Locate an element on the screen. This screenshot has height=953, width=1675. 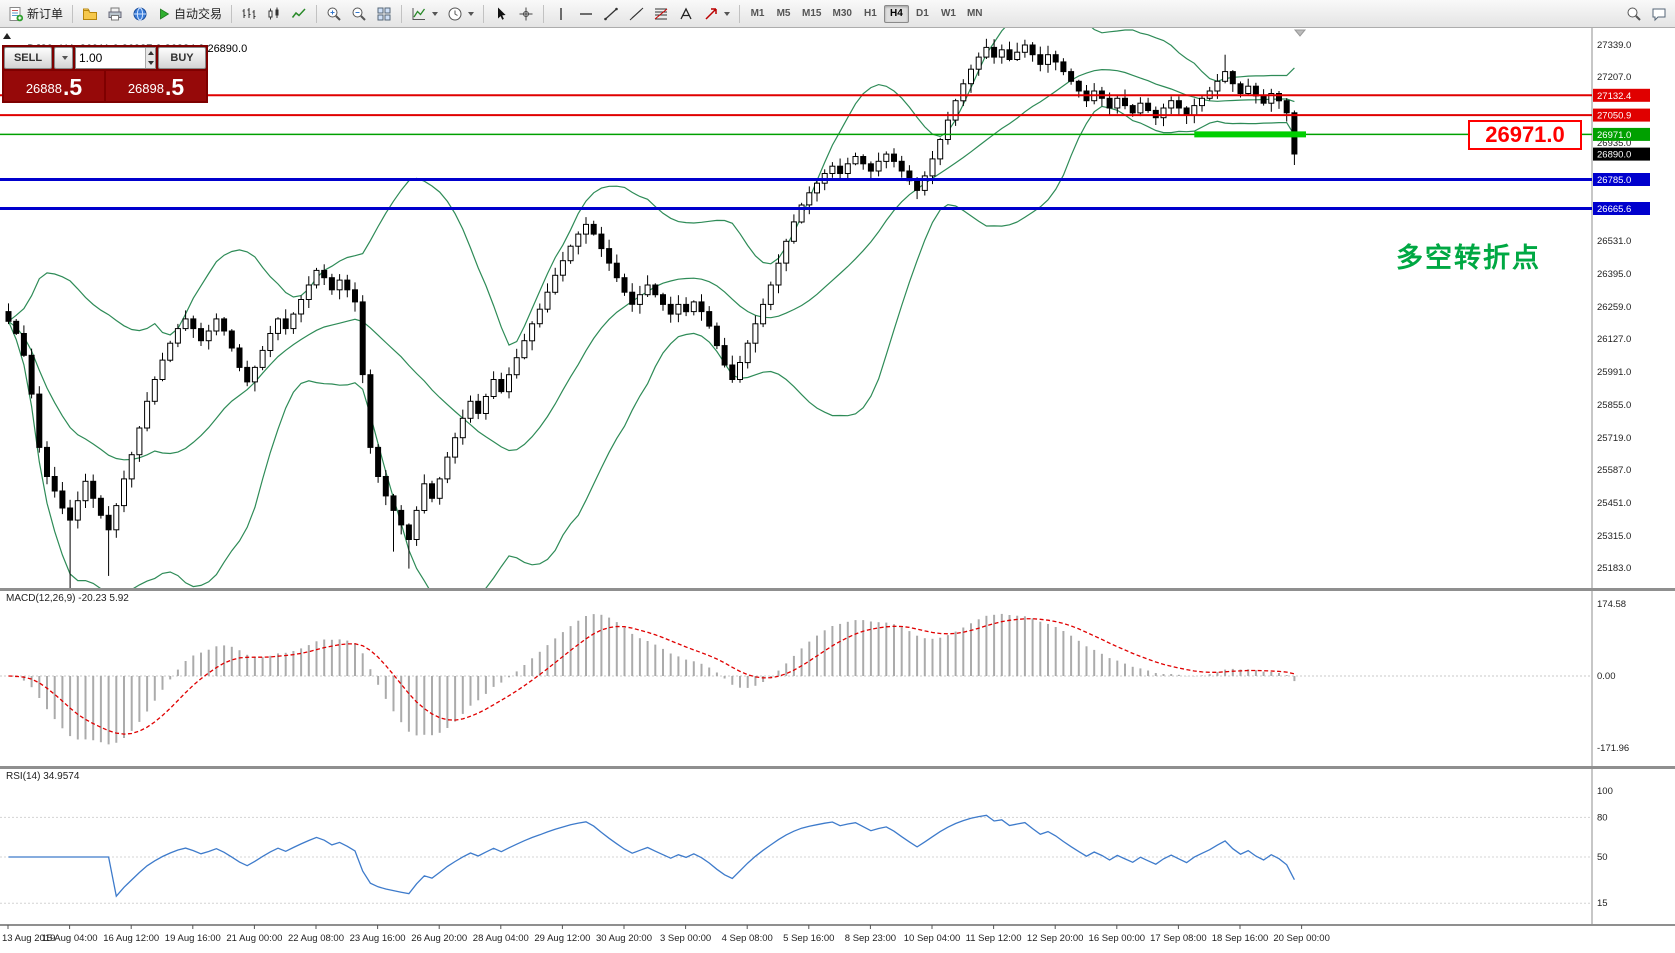
zoom-out-button is located at coordinates (359, 14).